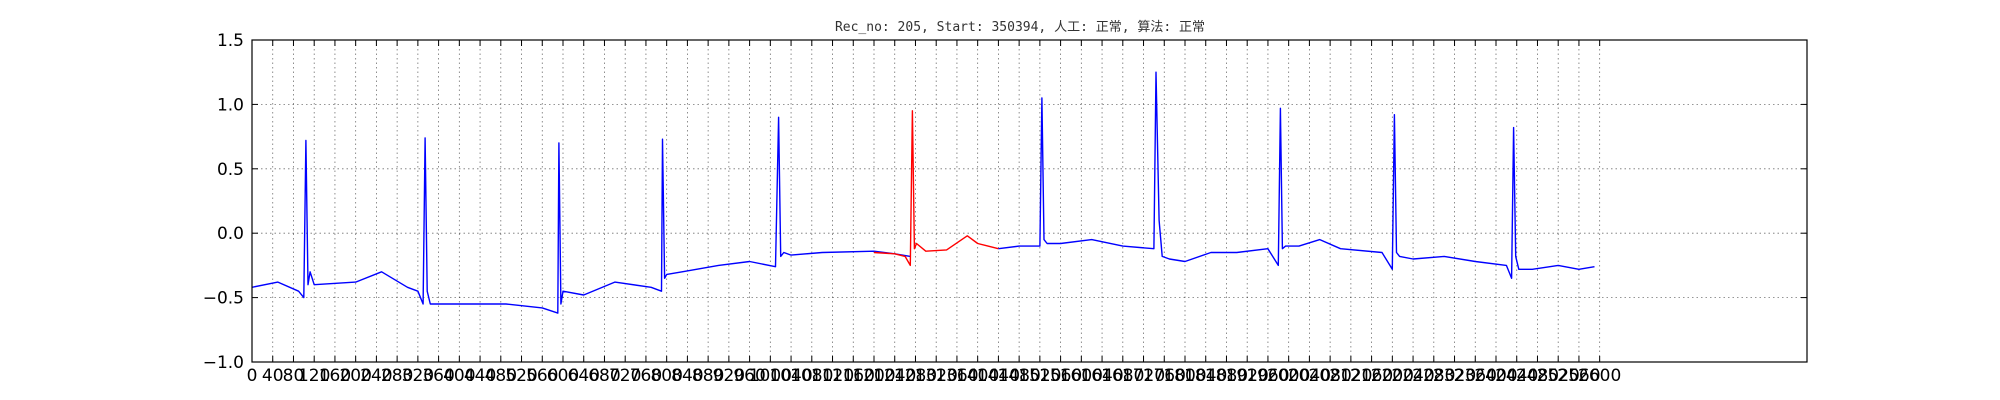 This screenshot has height=400, width=2000. Describe the element at coordinates (977, 376) in the screenshot. I see `x-tick-label: 1400` at that location.